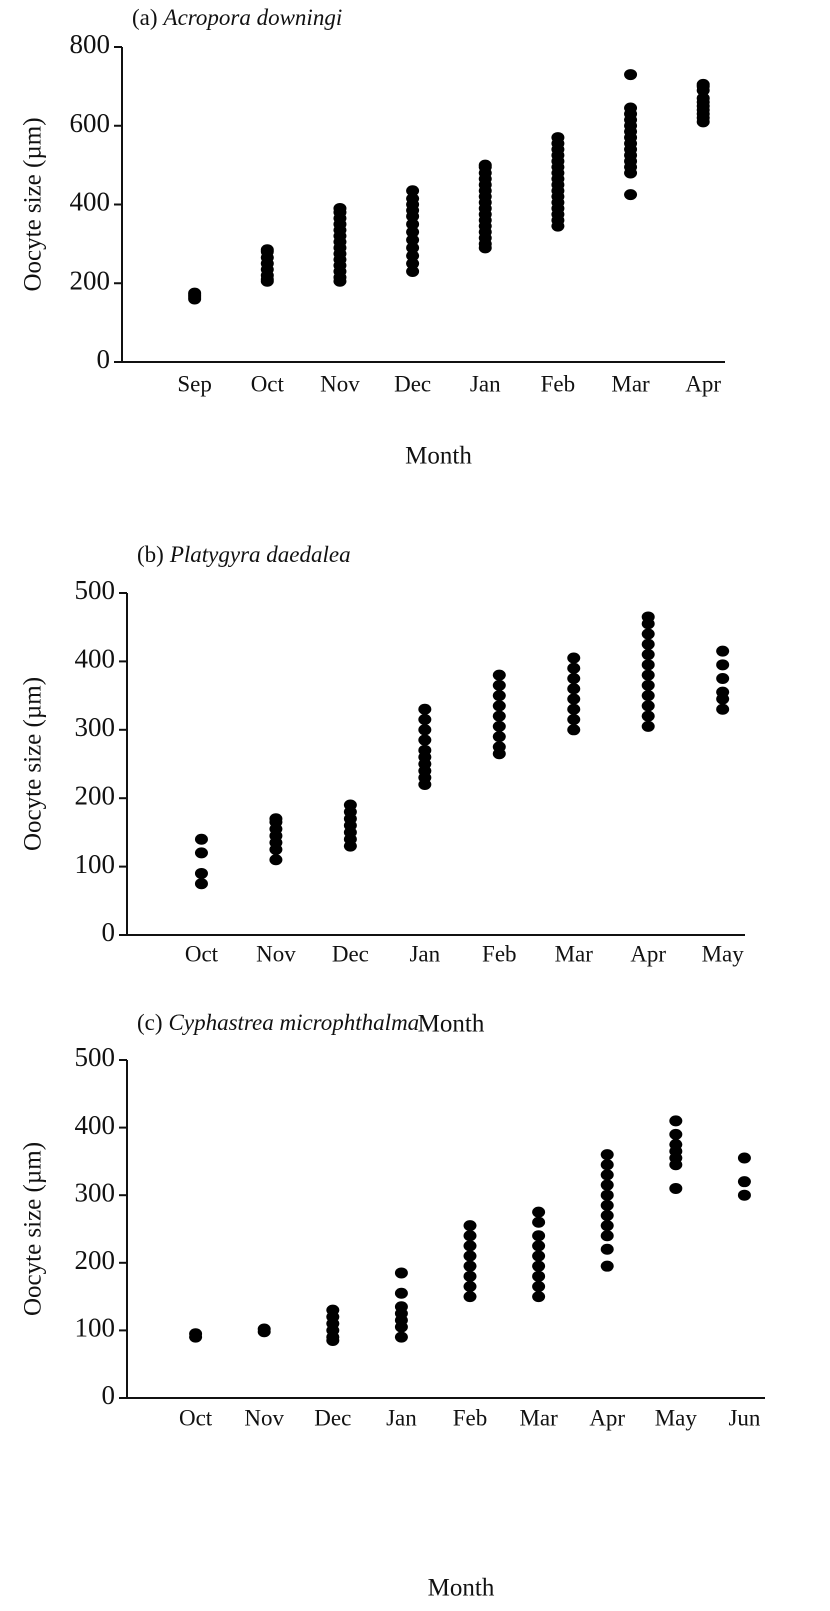 The width and height of the screenshot is (830, 1611). What do you see at coordinates (558, 383) in the screenshot?
I see `x-tick-label: Feb` at bounding box center [558, 383].